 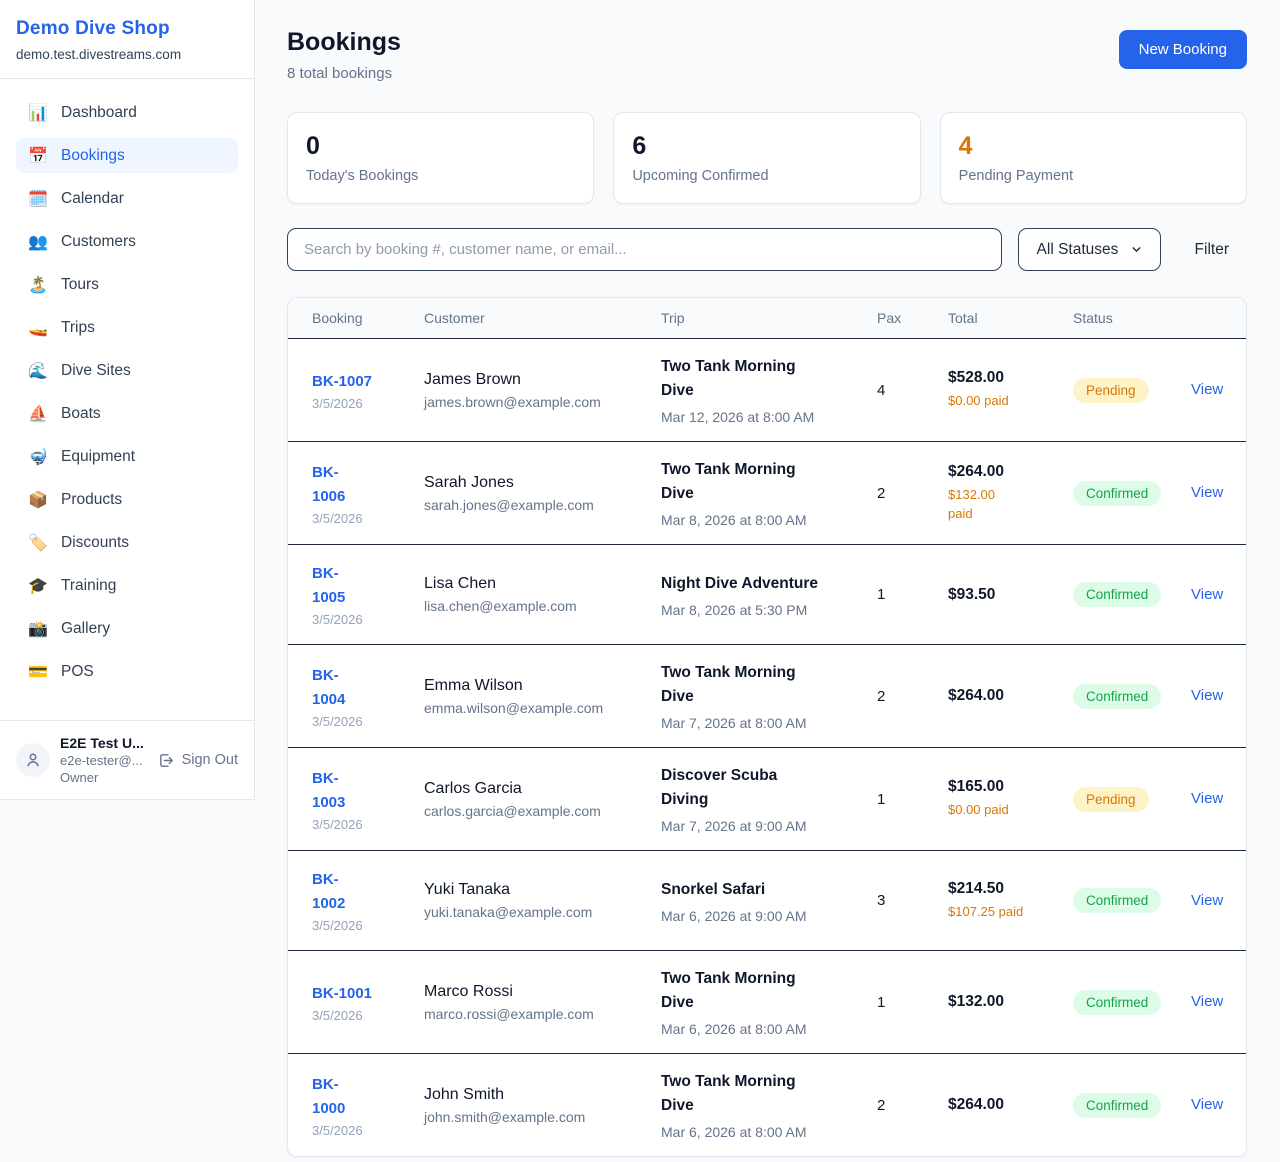 What do you see at coordinates (340, 73) in the screenshot?
I see `bookings-count: 8 total bookings` at bounding box center [340, 73].